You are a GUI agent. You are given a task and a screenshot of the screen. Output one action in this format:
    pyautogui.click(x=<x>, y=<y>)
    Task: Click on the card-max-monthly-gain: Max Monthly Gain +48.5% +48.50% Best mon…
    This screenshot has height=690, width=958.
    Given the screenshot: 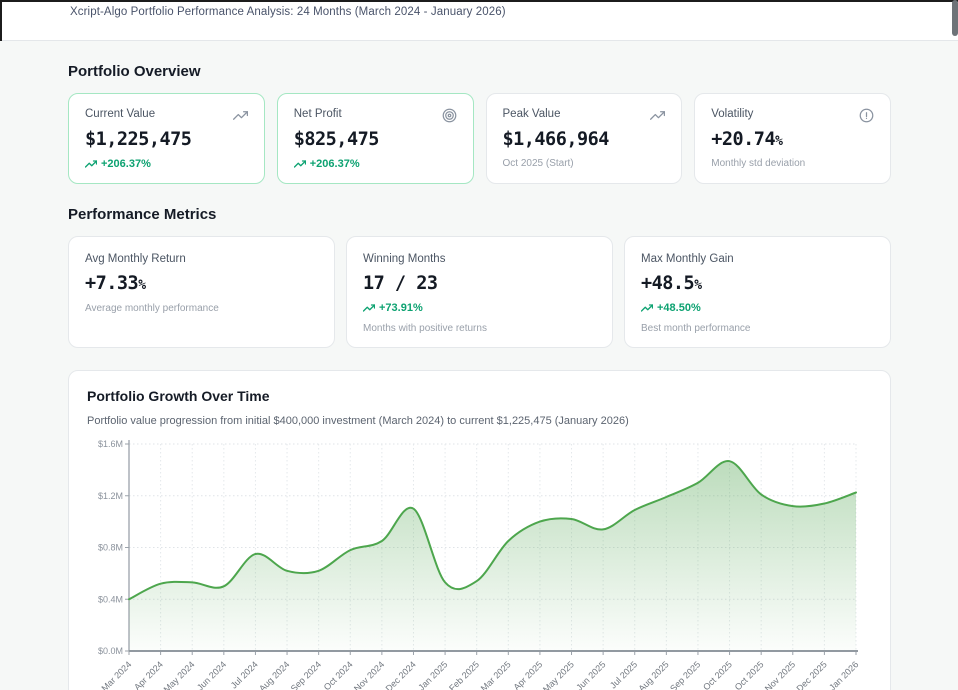 What is the action you would take?
    pyautogui.click(x=757, y=292)
    